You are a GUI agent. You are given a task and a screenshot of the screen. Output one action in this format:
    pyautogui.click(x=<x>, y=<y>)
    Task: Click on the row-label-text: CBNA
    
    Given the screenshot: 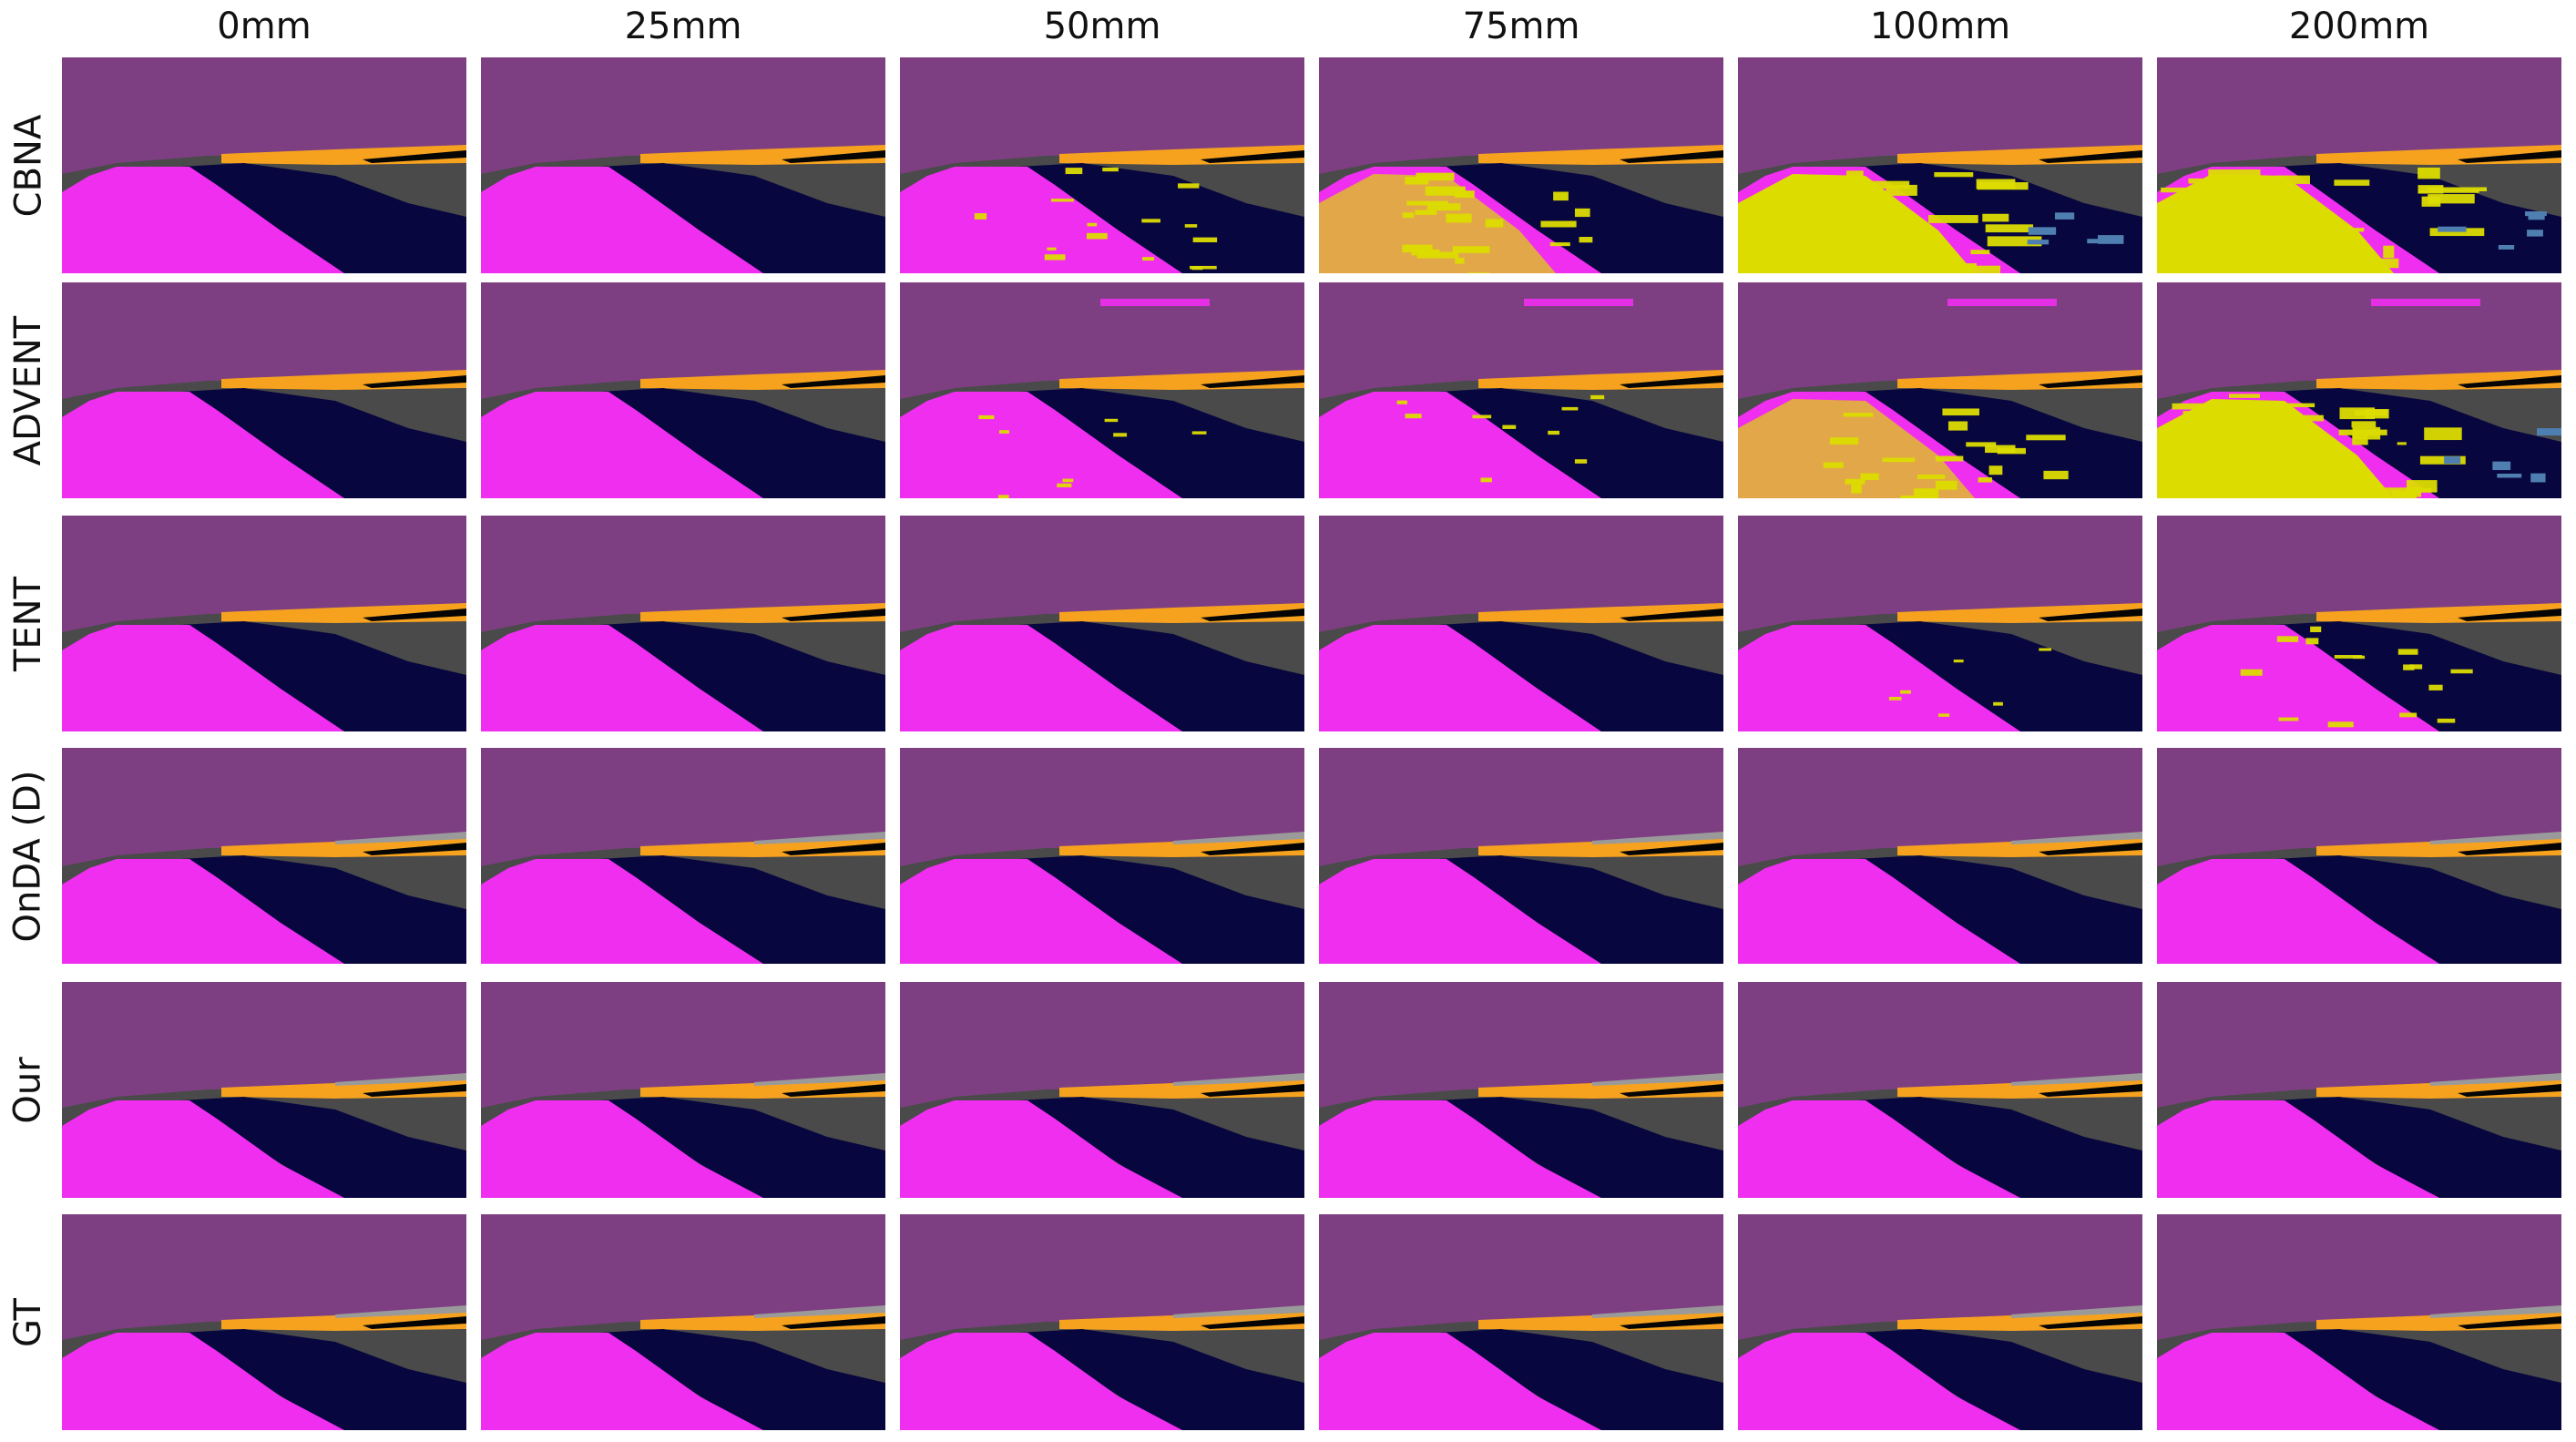 What is the action you would take?
    pyautogui.click(x=28, y=165)
    